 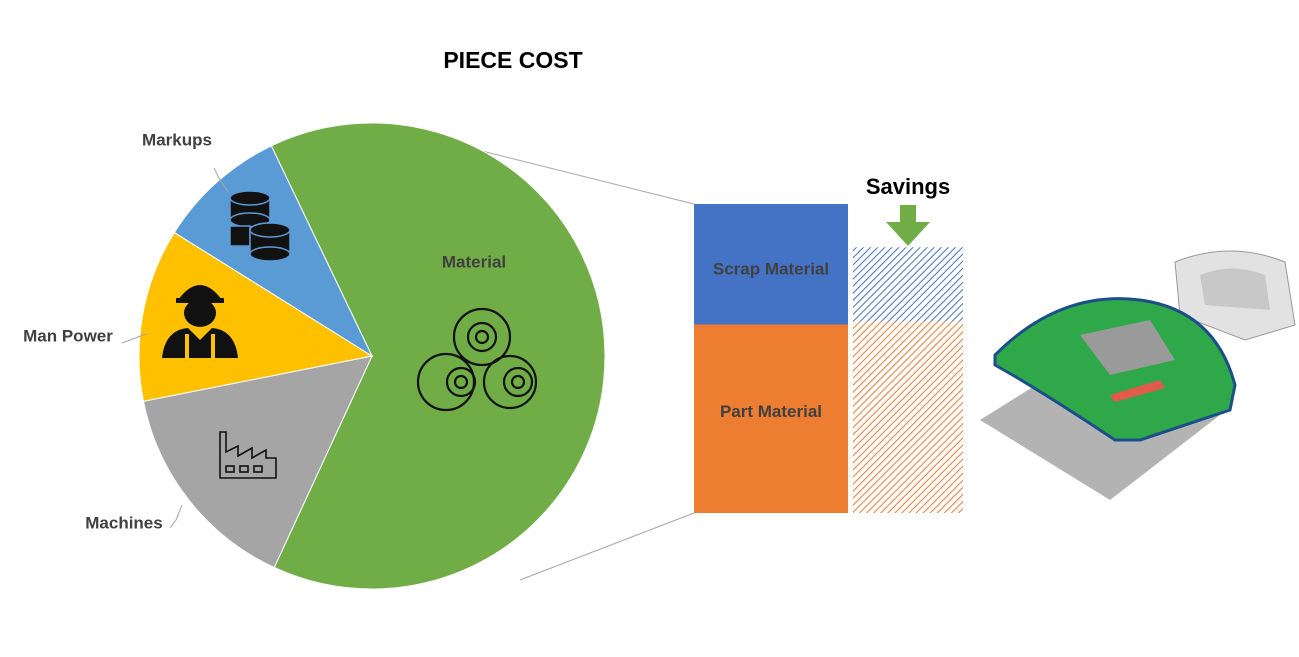 I want to click on slice-label: Material, so click(x=474, y=261).